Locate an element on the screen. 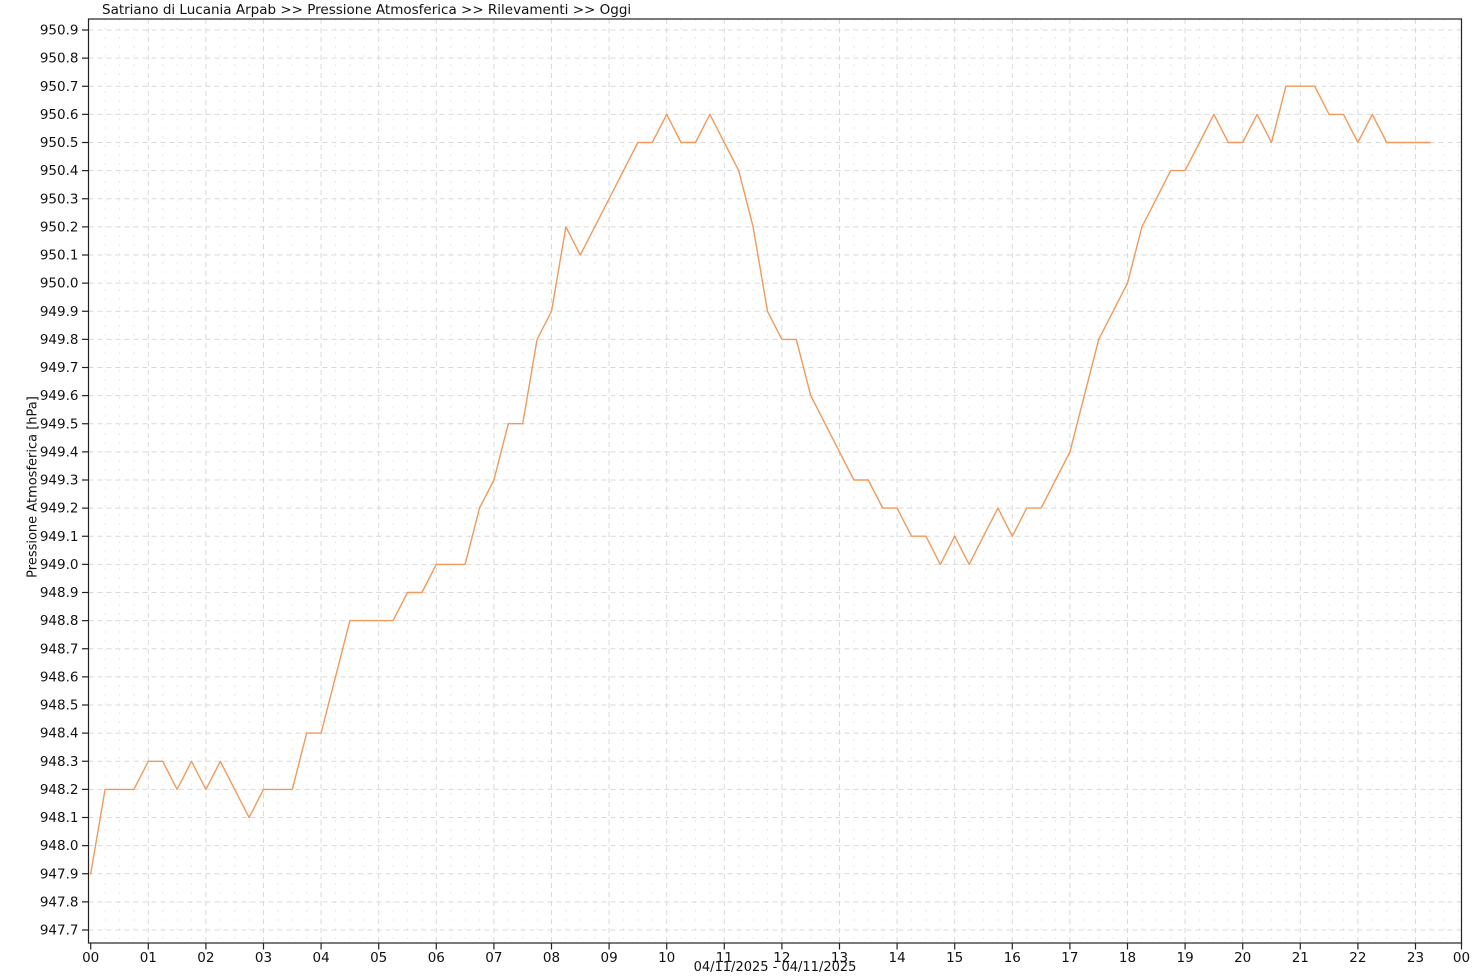 This screenshot has height=980, width=1480. y-tick-label: 948.1 is located at coordinates (59, 818).